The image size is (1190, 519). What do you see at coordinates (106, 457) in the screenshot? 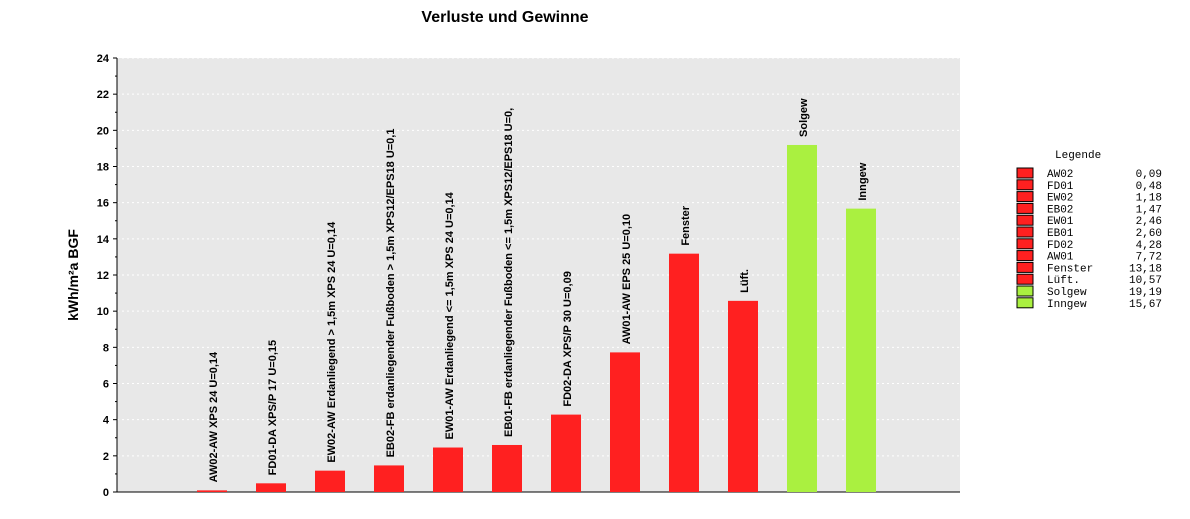
I see `y-tick-label: 2` at bounding box center [106, 457].